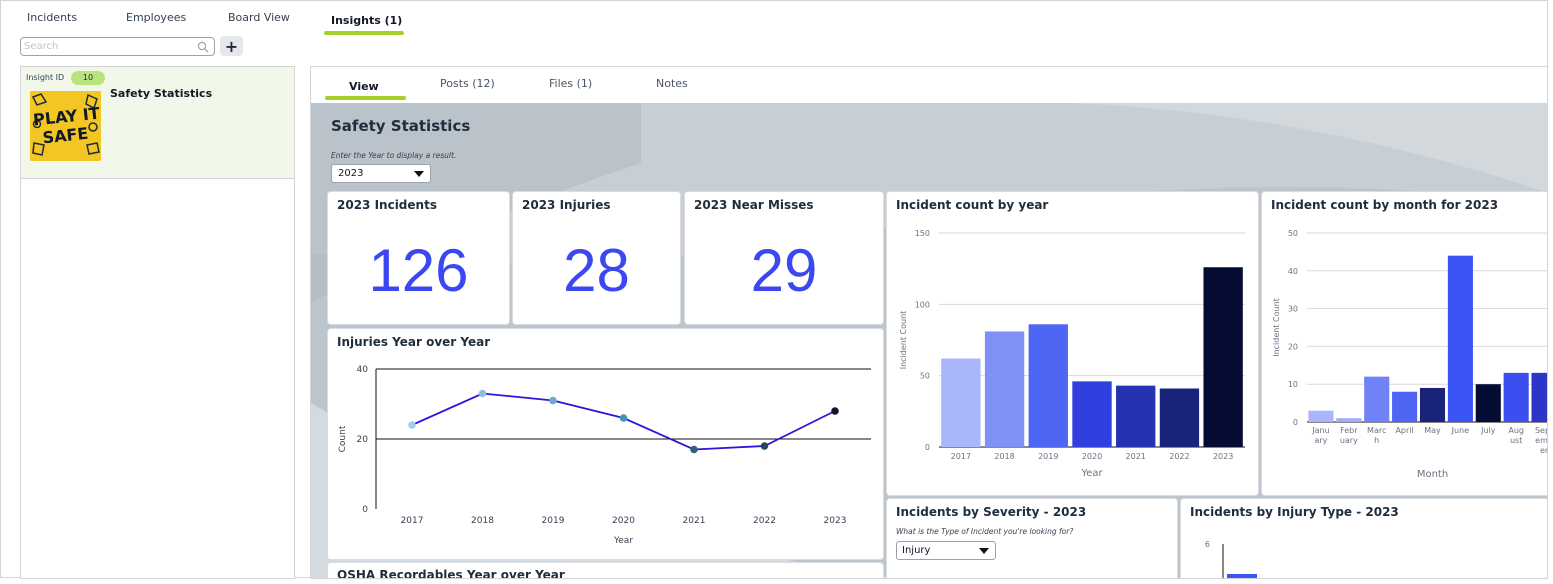 The image size is (1553, 584). I want to click on active-subtab-indicator, so click(365, 98).